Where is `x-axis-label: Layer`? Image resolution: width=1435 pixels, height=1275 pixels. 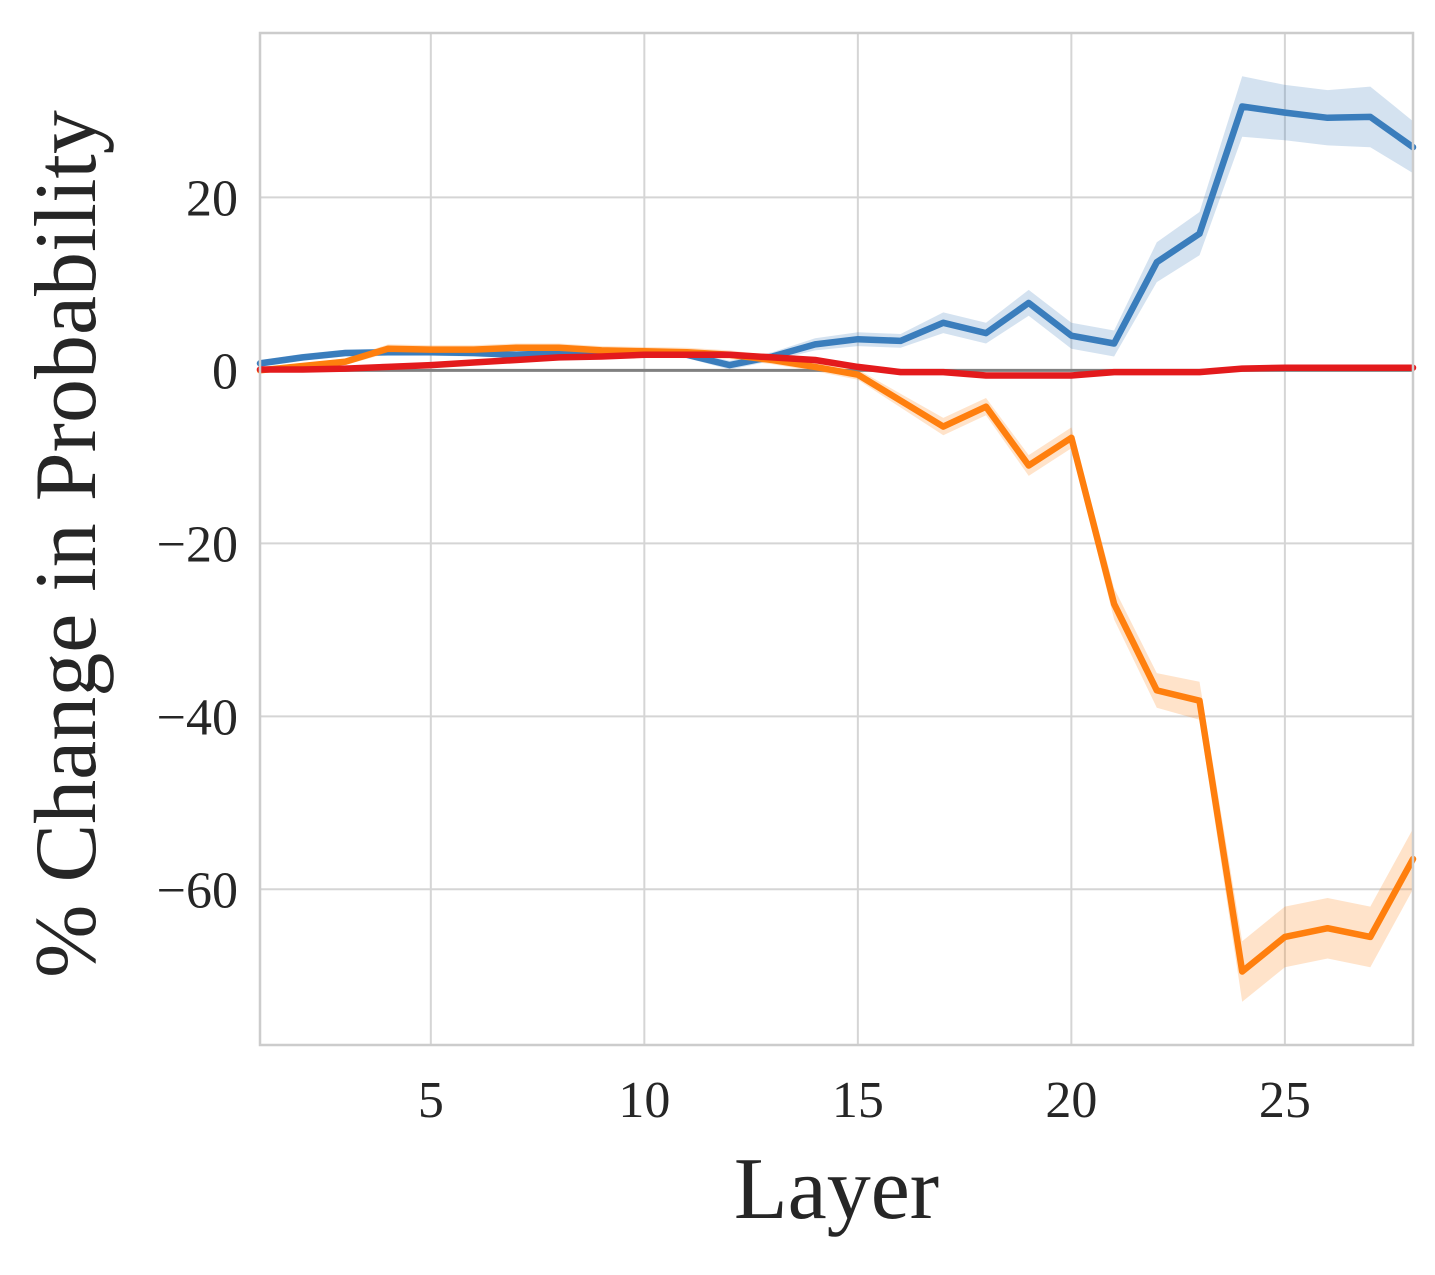
x-axis-label: Layer is located at coordinates (836, 1189).